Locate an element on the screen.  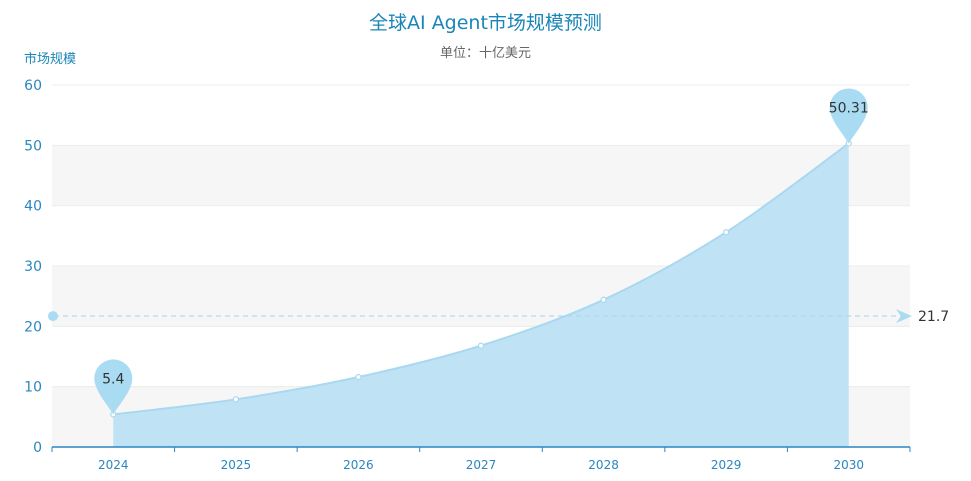
min-marker-label: 5.4 is located at coordinates (113, 379).